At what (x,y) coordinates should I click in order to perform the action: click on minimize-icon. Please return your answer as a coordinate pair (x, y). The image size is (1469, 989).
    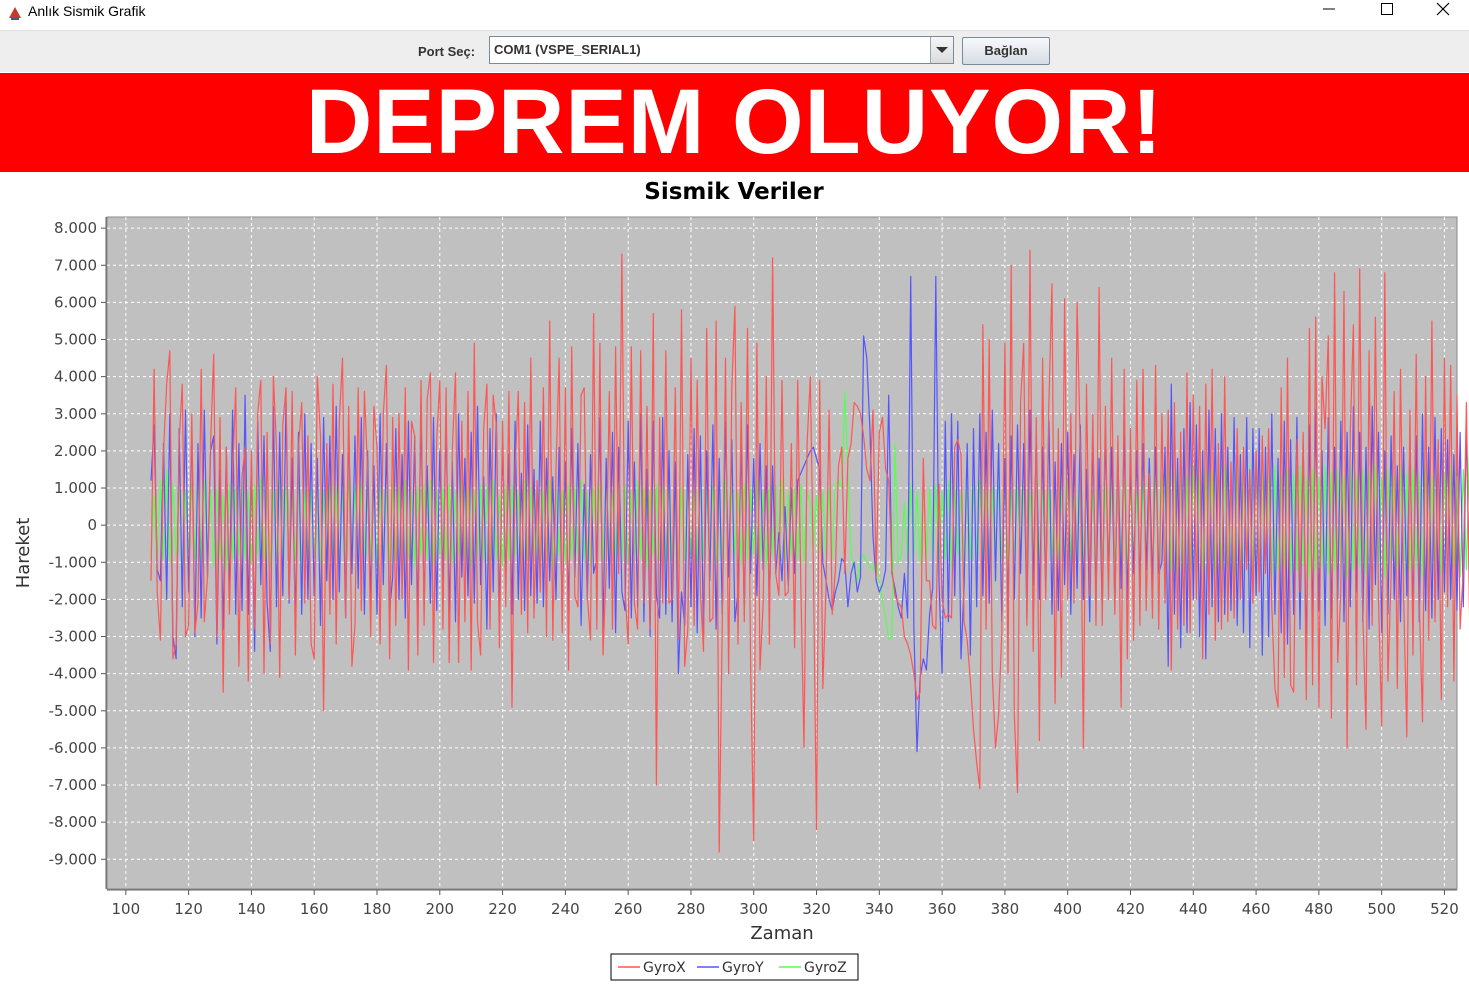
    Looking at the image, I should click on (1329, 12).